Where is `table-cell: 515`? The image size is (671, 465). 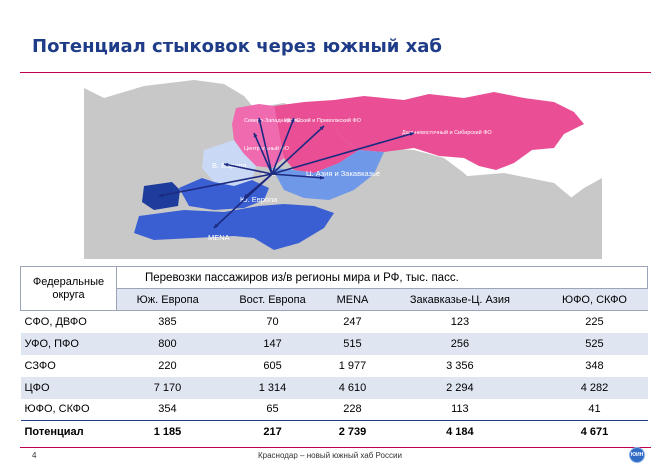 table-cell: 515 is located at coordinates (352, 343).